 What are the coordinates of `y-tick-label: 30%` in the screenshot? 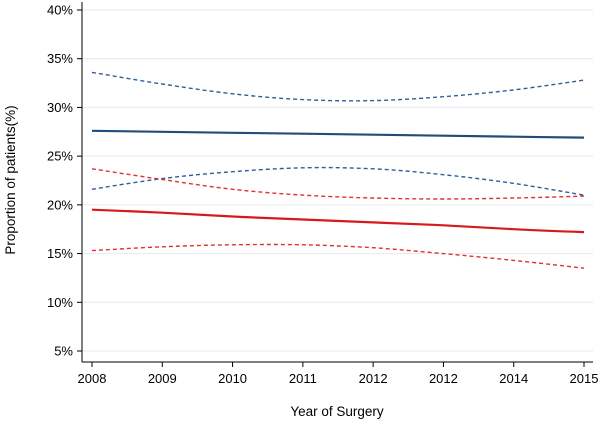 It's located at (60, 107).